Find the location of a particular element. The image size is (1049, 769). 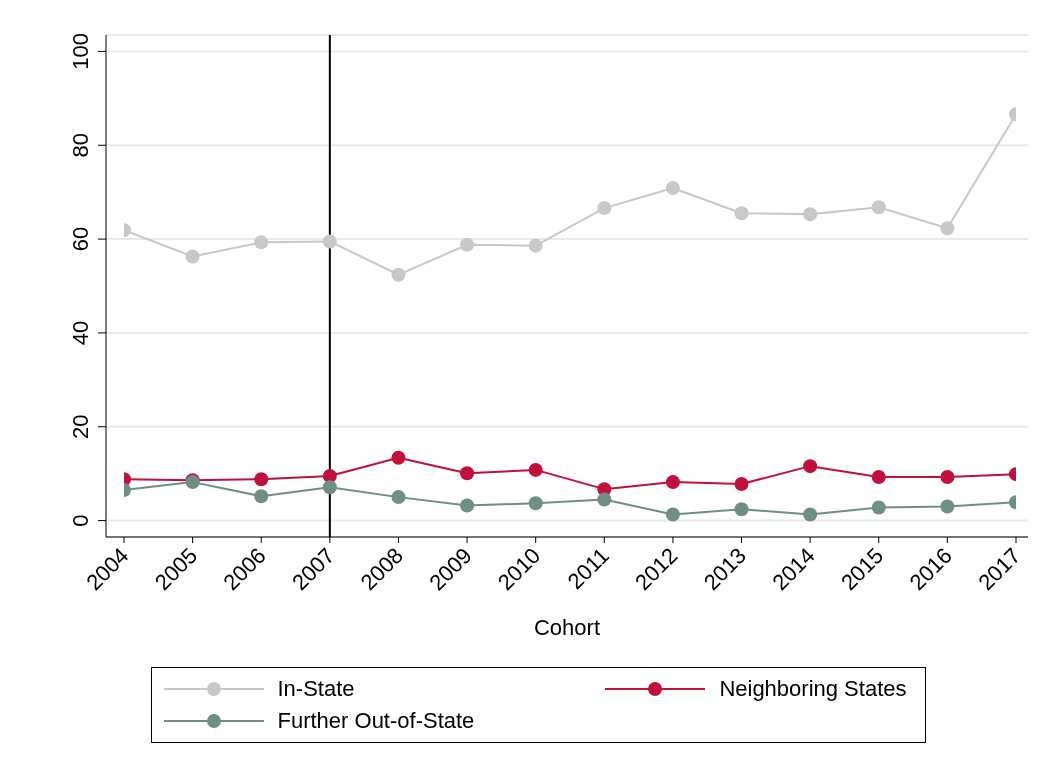

y-tick-label: 0 is located at coordinates (80, 520).